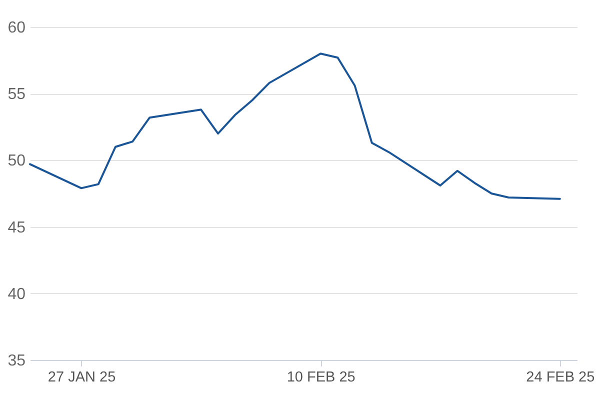  Describe the element at coordinates (17, 227) in the screenshot. I see `y-tick-label: 45` at that location.